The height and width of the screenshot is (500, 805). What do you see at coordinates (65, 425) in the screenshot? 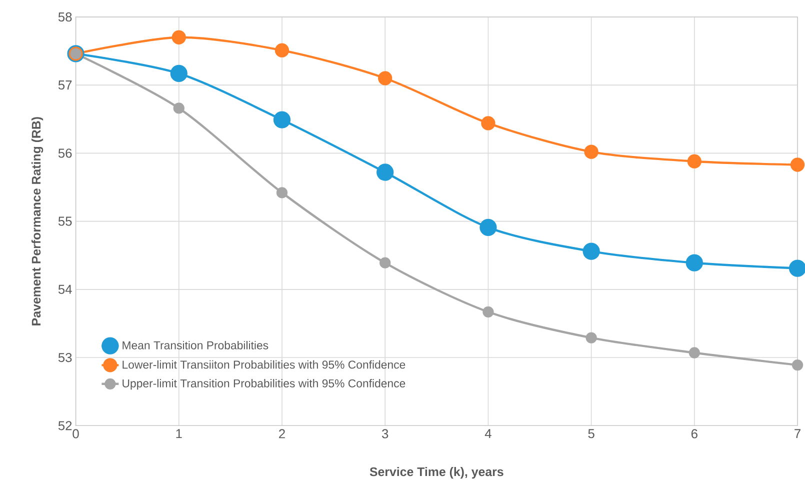
I see `y-tick-label: 52` at bounding box center [65, 425].